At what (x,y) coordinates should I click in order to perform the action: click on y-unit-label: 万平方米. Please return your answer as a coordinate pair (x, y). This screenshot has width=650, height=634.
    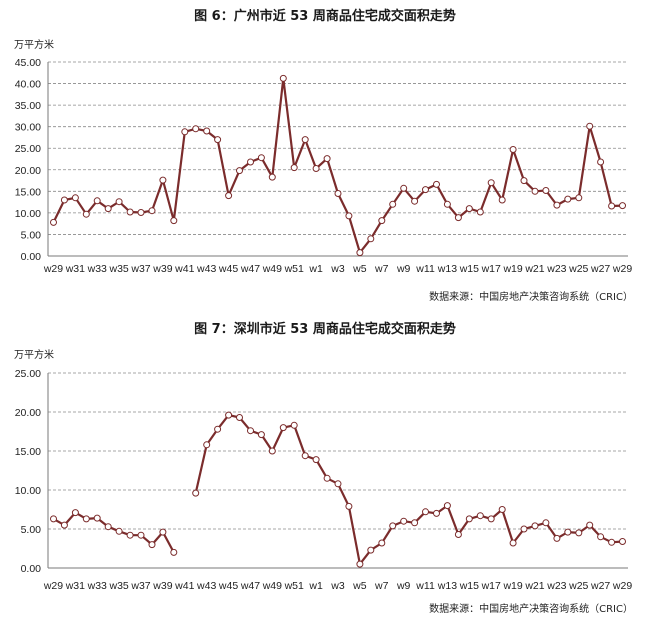
    Looking at the image, I should click on (34, 44).